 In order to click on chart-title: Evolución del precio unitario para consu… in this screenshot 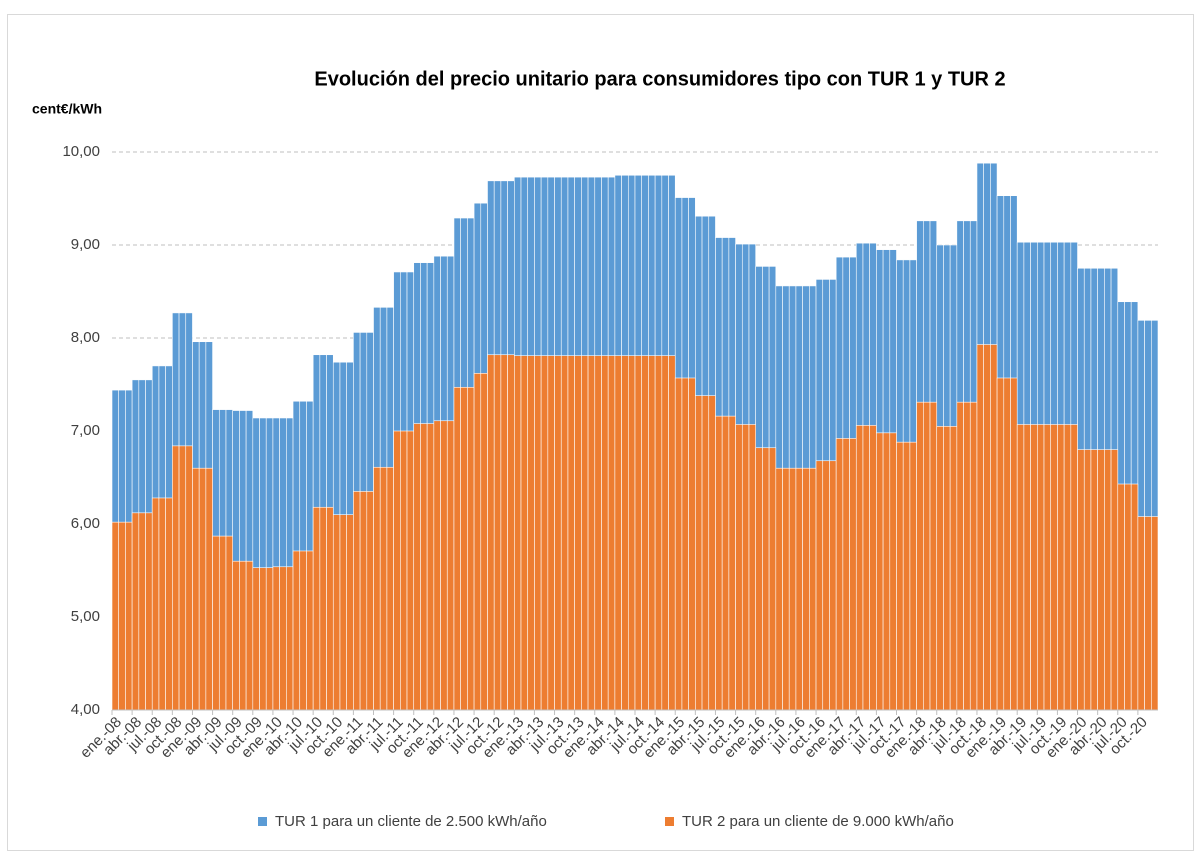, I will do `click(659, 79)`.